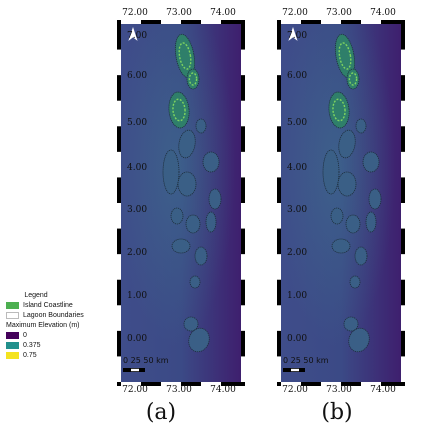  I want to click on legend-item: Lagoon Boundaries, so click(56, 315).